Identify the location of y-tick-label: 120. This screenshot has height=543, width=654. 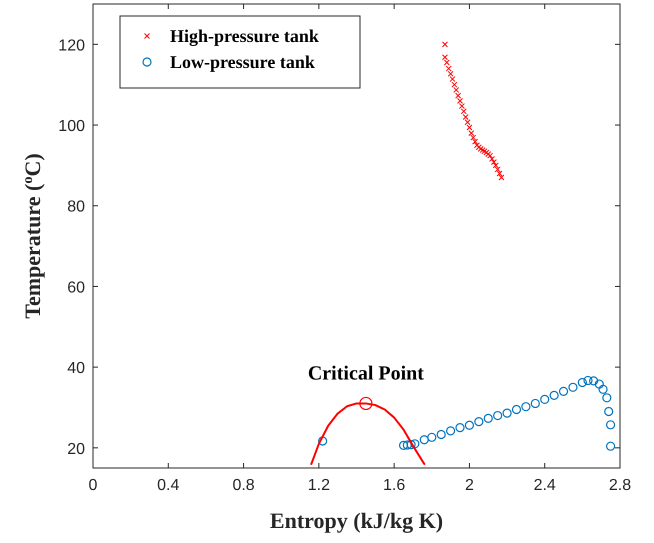
(72, 45).